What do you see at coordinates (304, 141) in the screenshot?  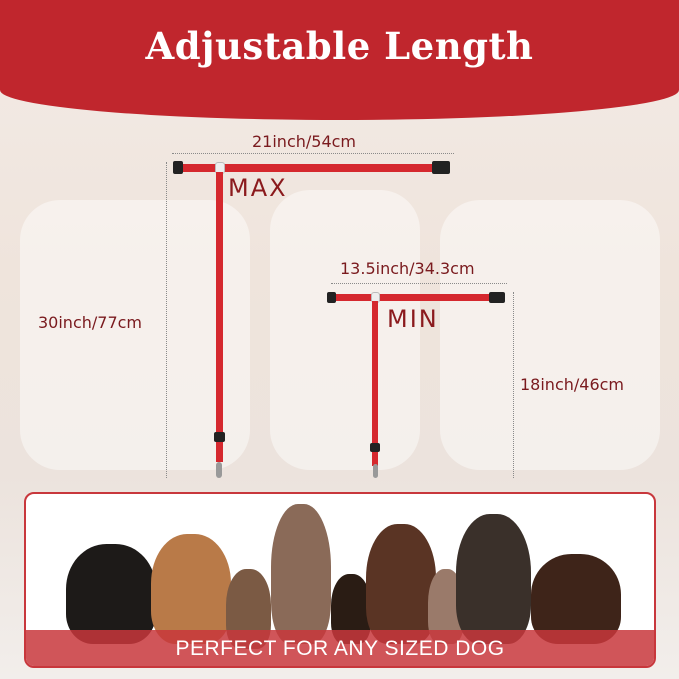 I see `max-width-label: 21inch/54cm` at bounding box center [304, 141].